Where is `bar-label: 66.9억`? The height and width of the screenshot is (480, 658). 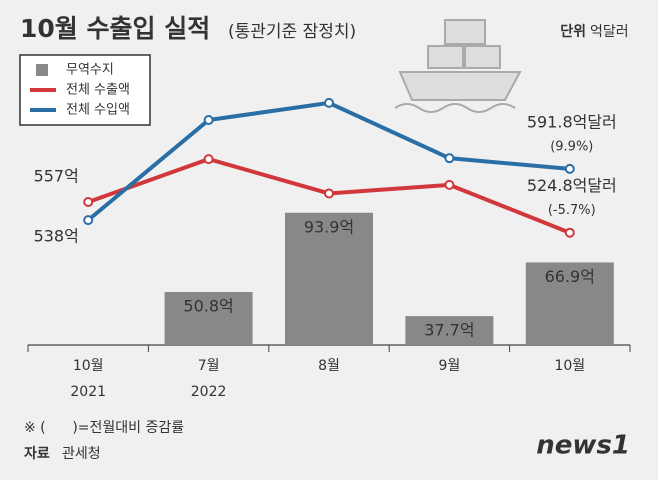 bar-label: 66.9억 is located at coordinates (570, 276).